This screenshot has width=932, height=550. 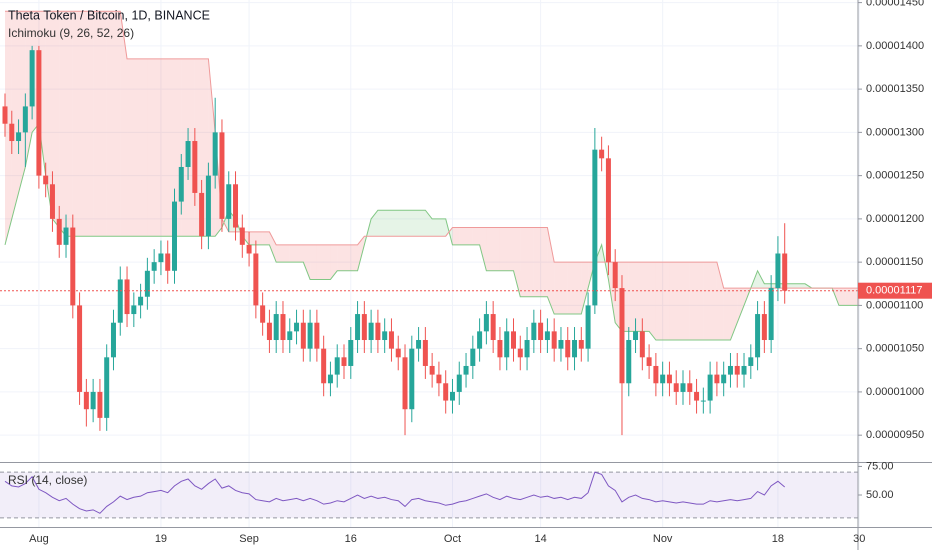 I want to click on last-price-box, so click(x=895, y=290).